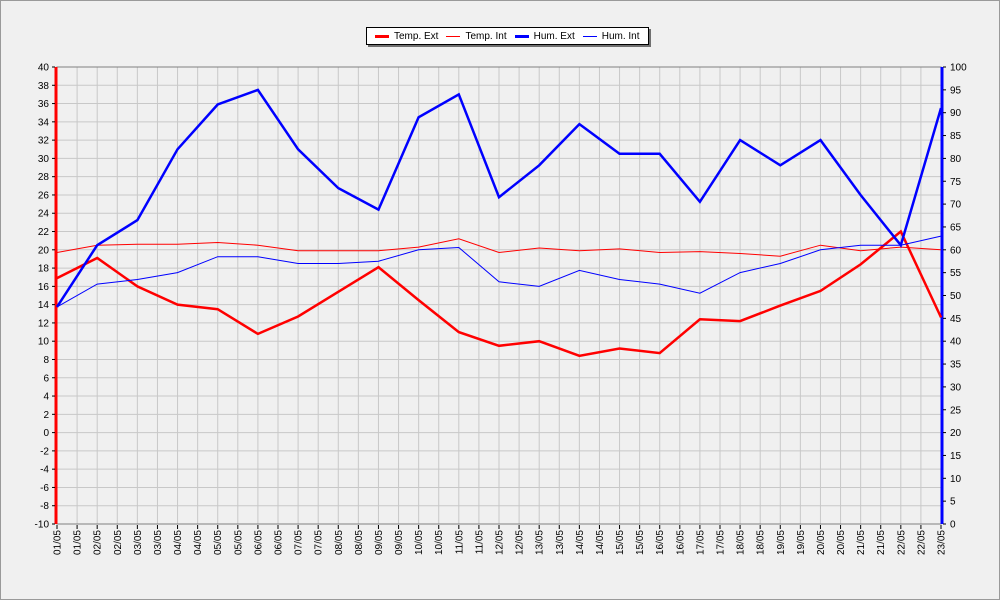  Describe the element at coordinates (554, 36) in the screenshot. I see `legend-label: Hum. Ext` at that location.